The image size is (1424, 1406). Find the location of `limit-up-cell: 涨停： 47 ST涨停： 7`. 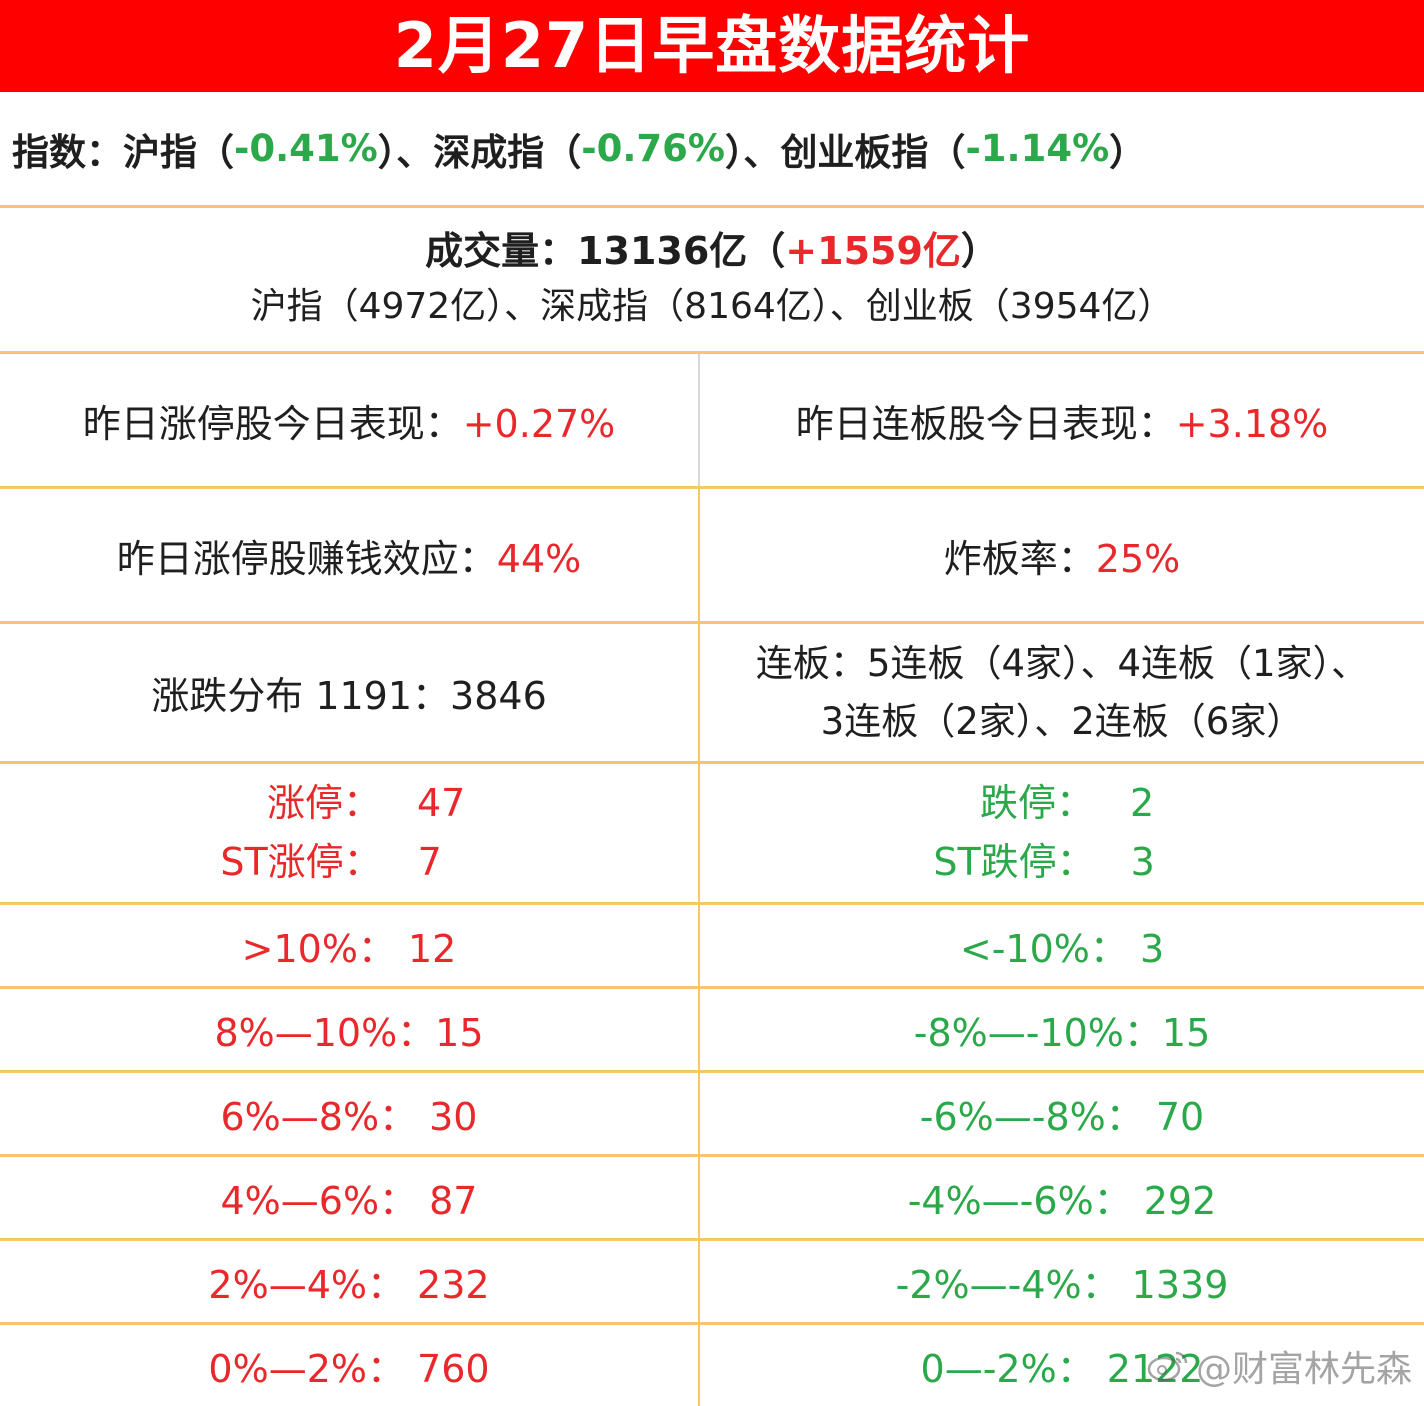

limit-up-cell: 涨停： 47 ST涨停： 7 is located at coordinates (349, 833).